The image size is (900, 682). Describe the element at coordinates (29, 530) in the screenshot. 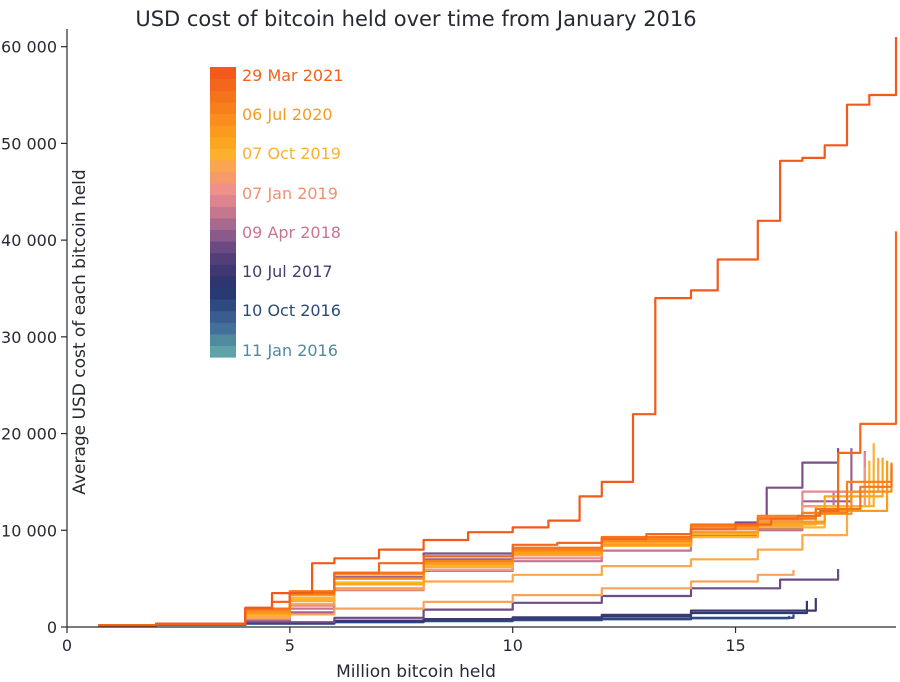

I see `y-tick-label: 10 000` at that location.